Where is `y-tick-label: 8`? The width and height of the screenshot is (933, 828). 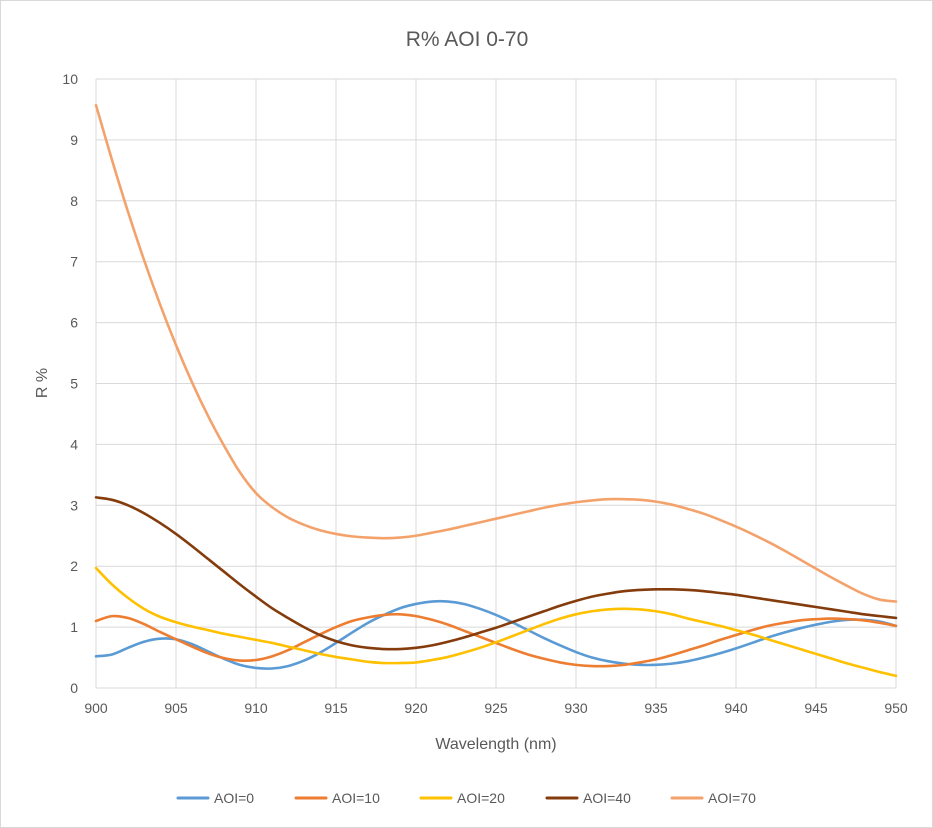 y-tick-label: 8 is located at coordinates (74, 201).